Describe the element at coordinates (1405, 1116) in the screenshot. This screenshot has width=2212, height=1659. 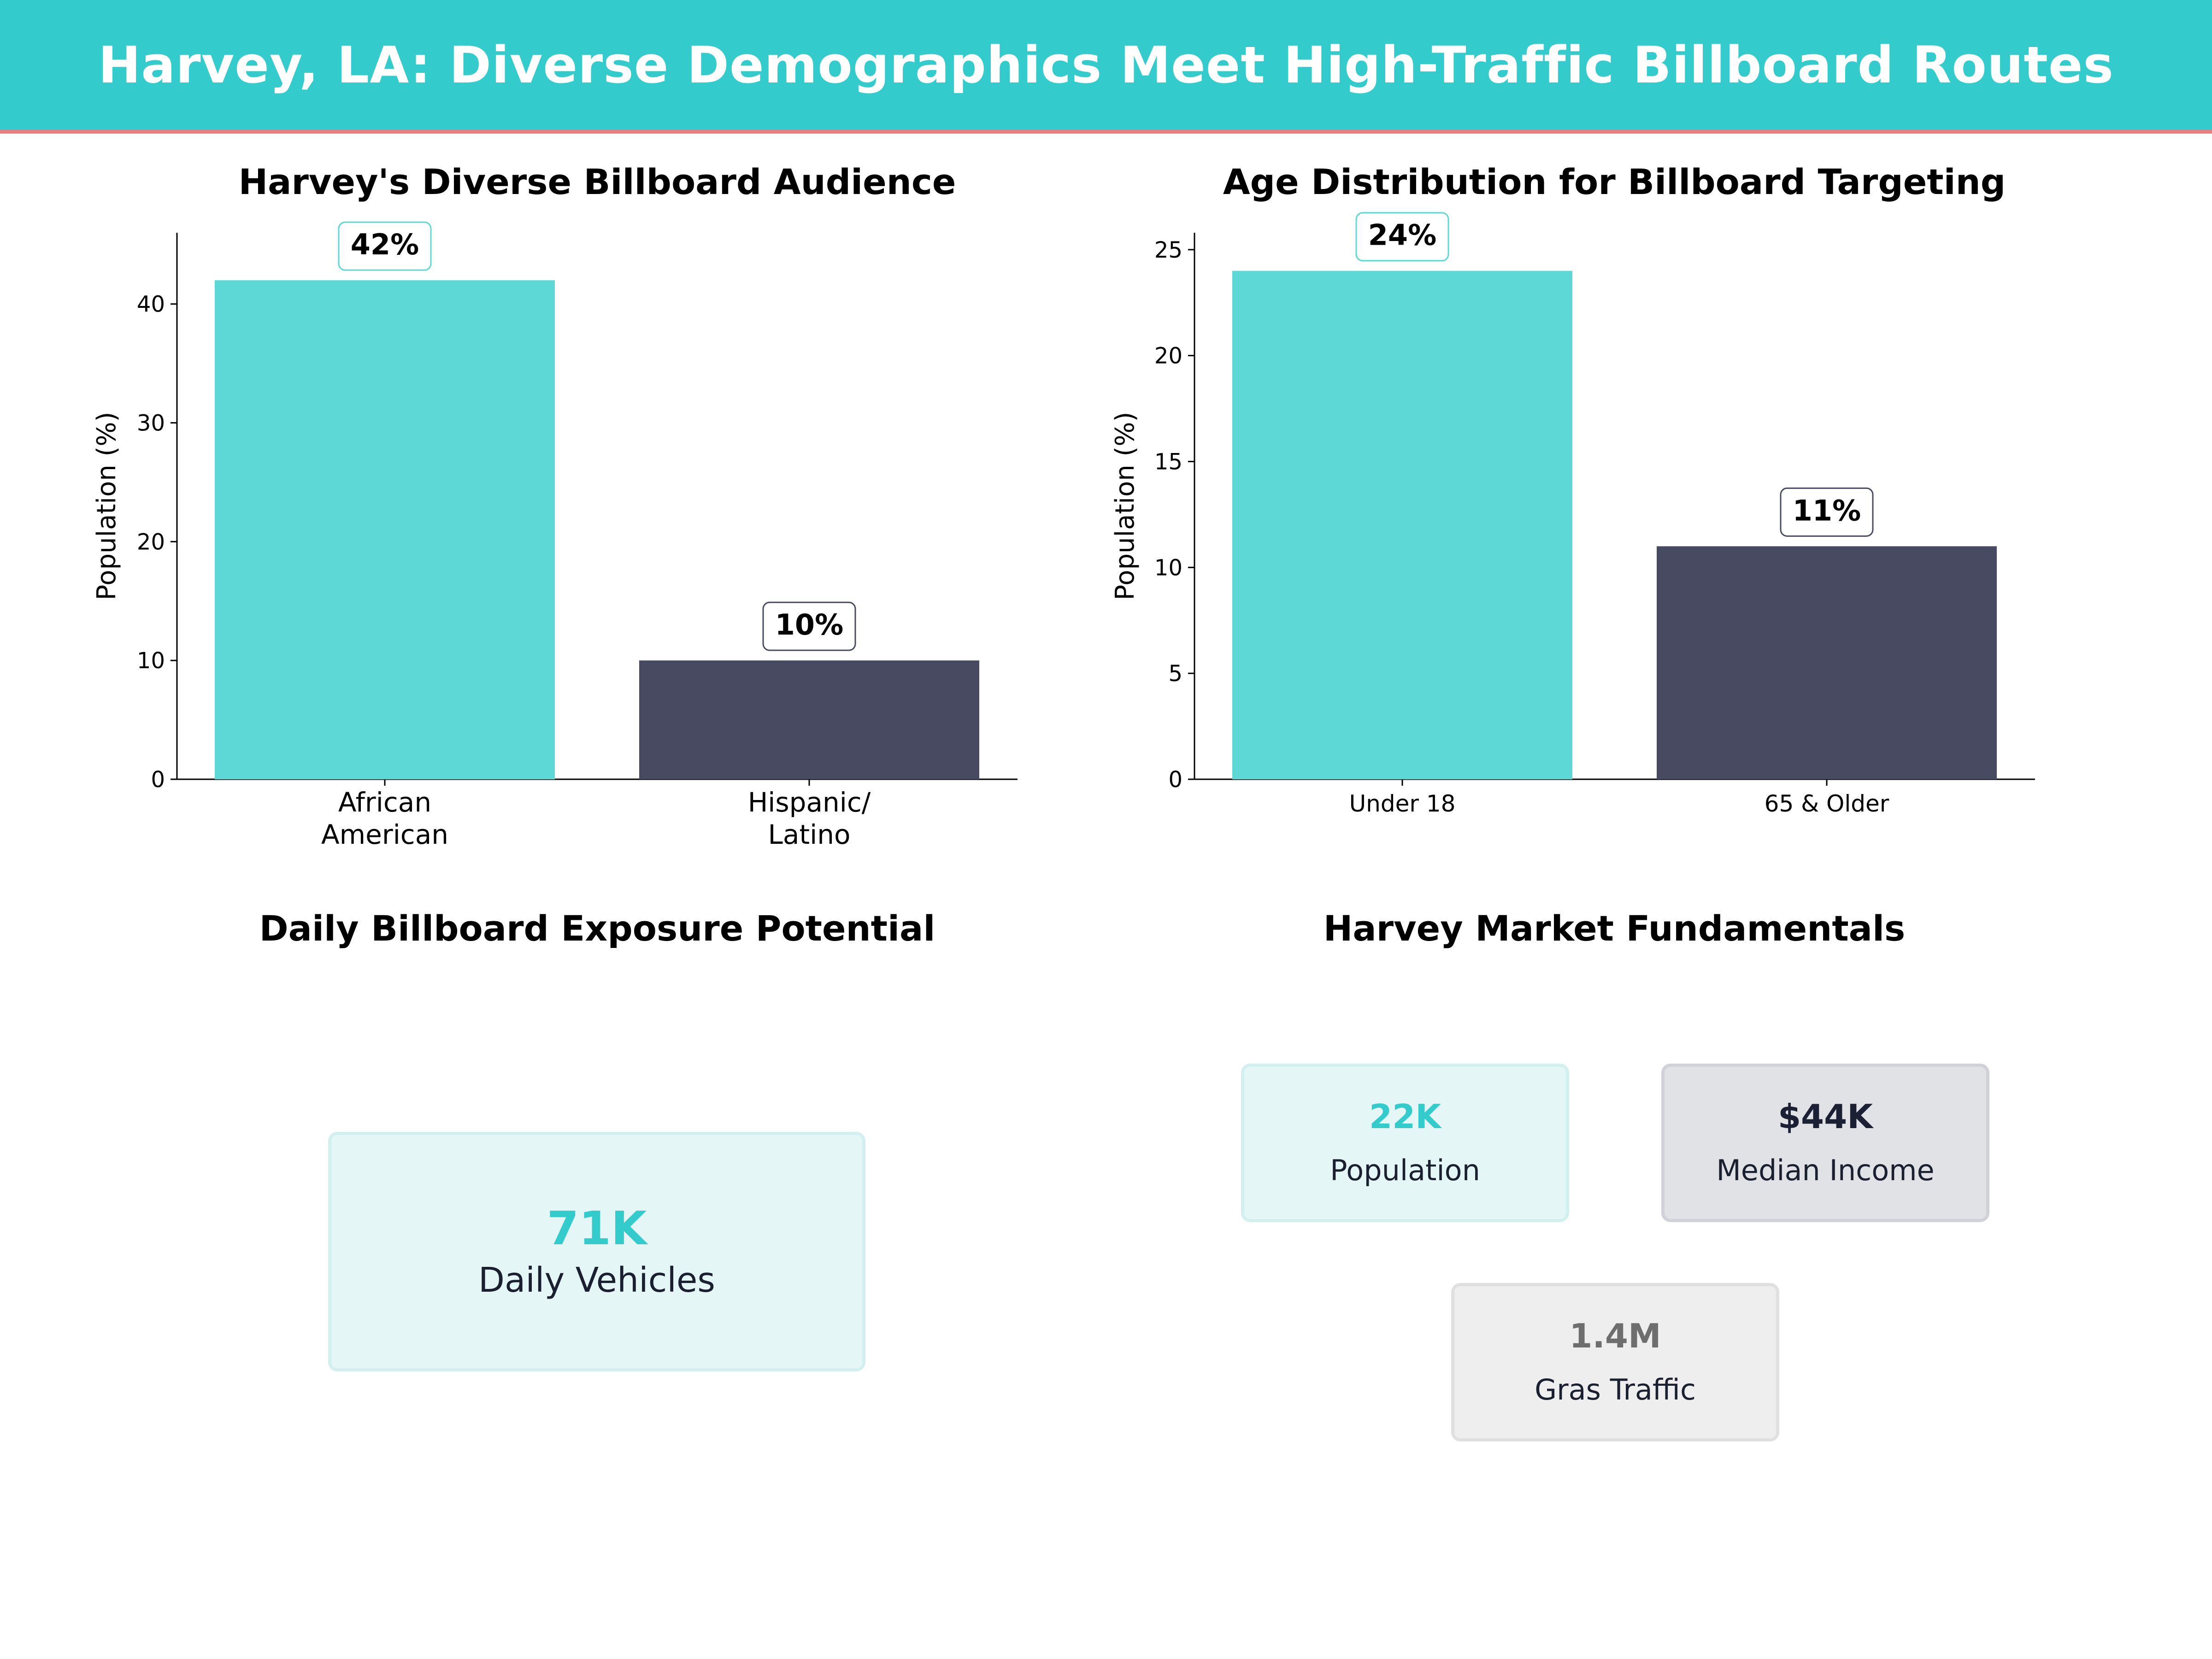
I see `population-value: 22K` at that location.